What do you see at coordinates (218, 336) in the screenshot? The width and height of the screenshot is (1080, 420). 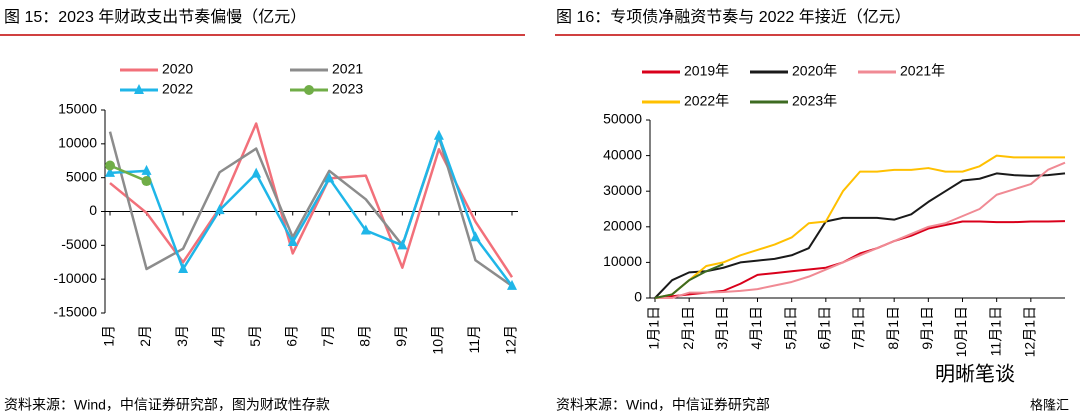 I see `x-tick-label: 4月` at bounding box center [218, 336].